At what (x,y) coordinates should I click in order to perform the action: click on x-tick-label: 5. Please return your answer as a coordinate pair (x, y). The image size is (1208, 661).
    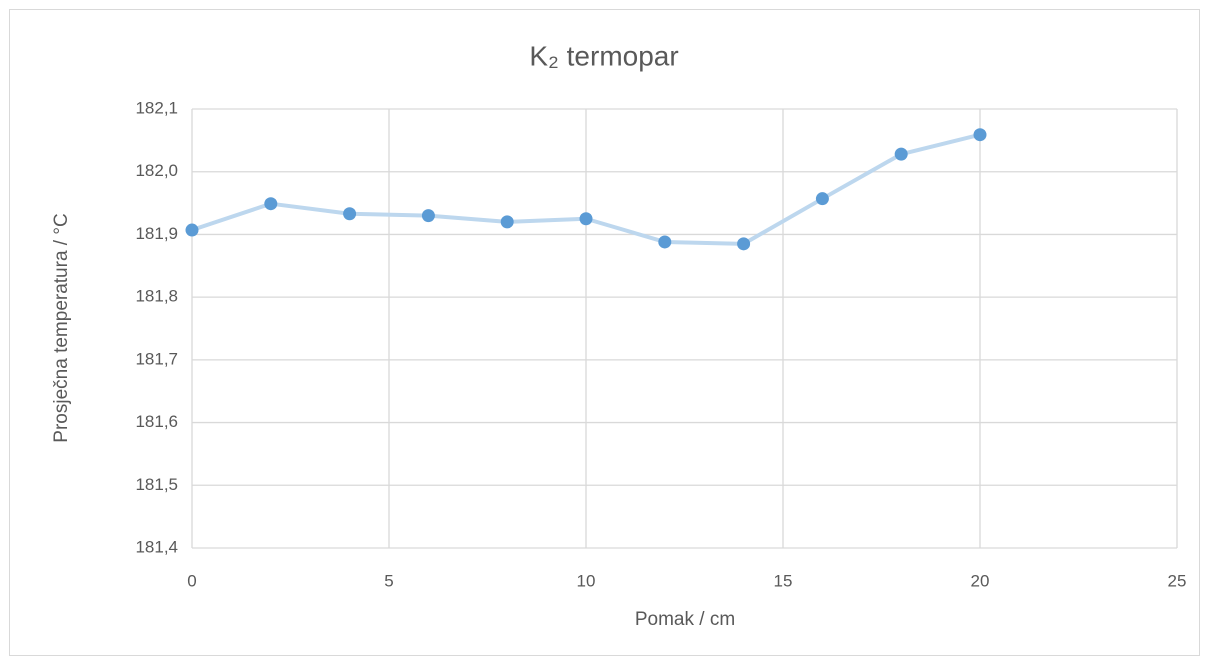
    Looking at the image, I should click on (388, 580).